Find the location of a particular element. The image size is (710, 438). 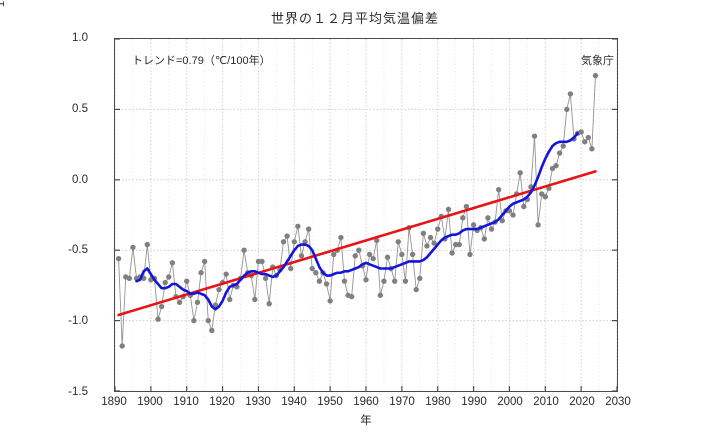

x-axis-tick-label: 1950 is located at coordinates (330, 402).